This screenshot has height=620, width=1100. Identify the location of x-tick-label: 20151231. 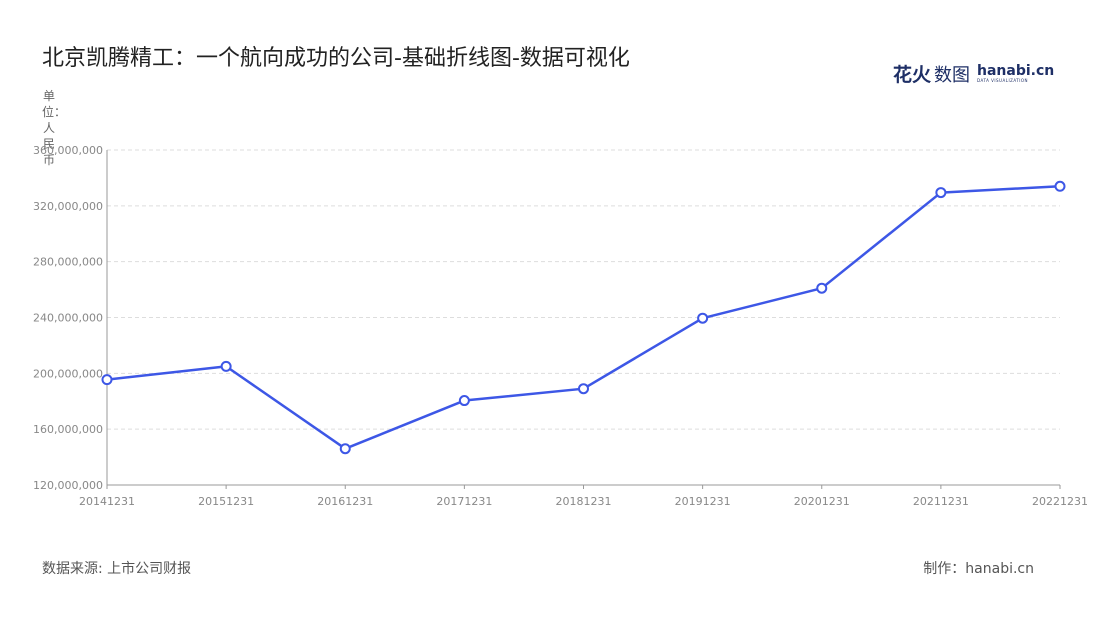
(226, 501).